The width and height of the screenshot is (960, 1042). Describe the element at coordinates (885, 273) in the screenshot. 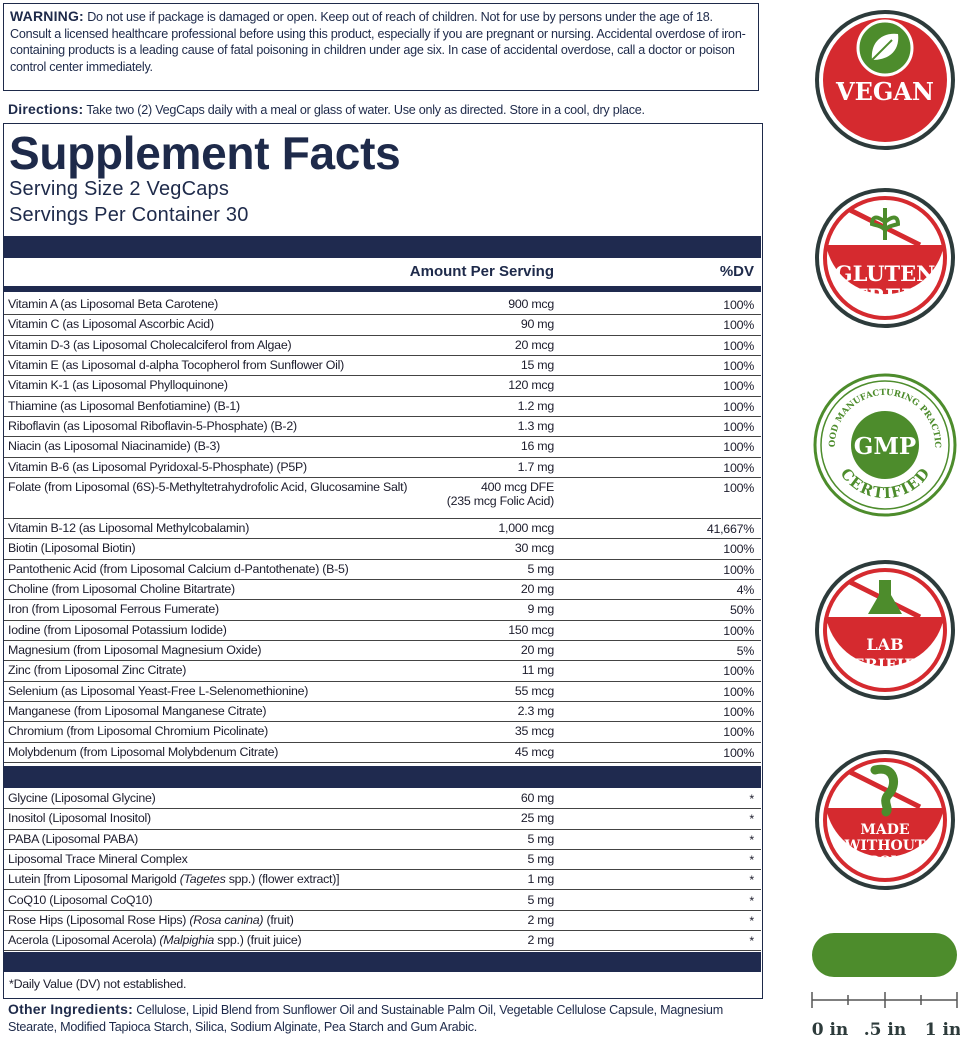

I see `badge-label: GLUTEN` at that location.